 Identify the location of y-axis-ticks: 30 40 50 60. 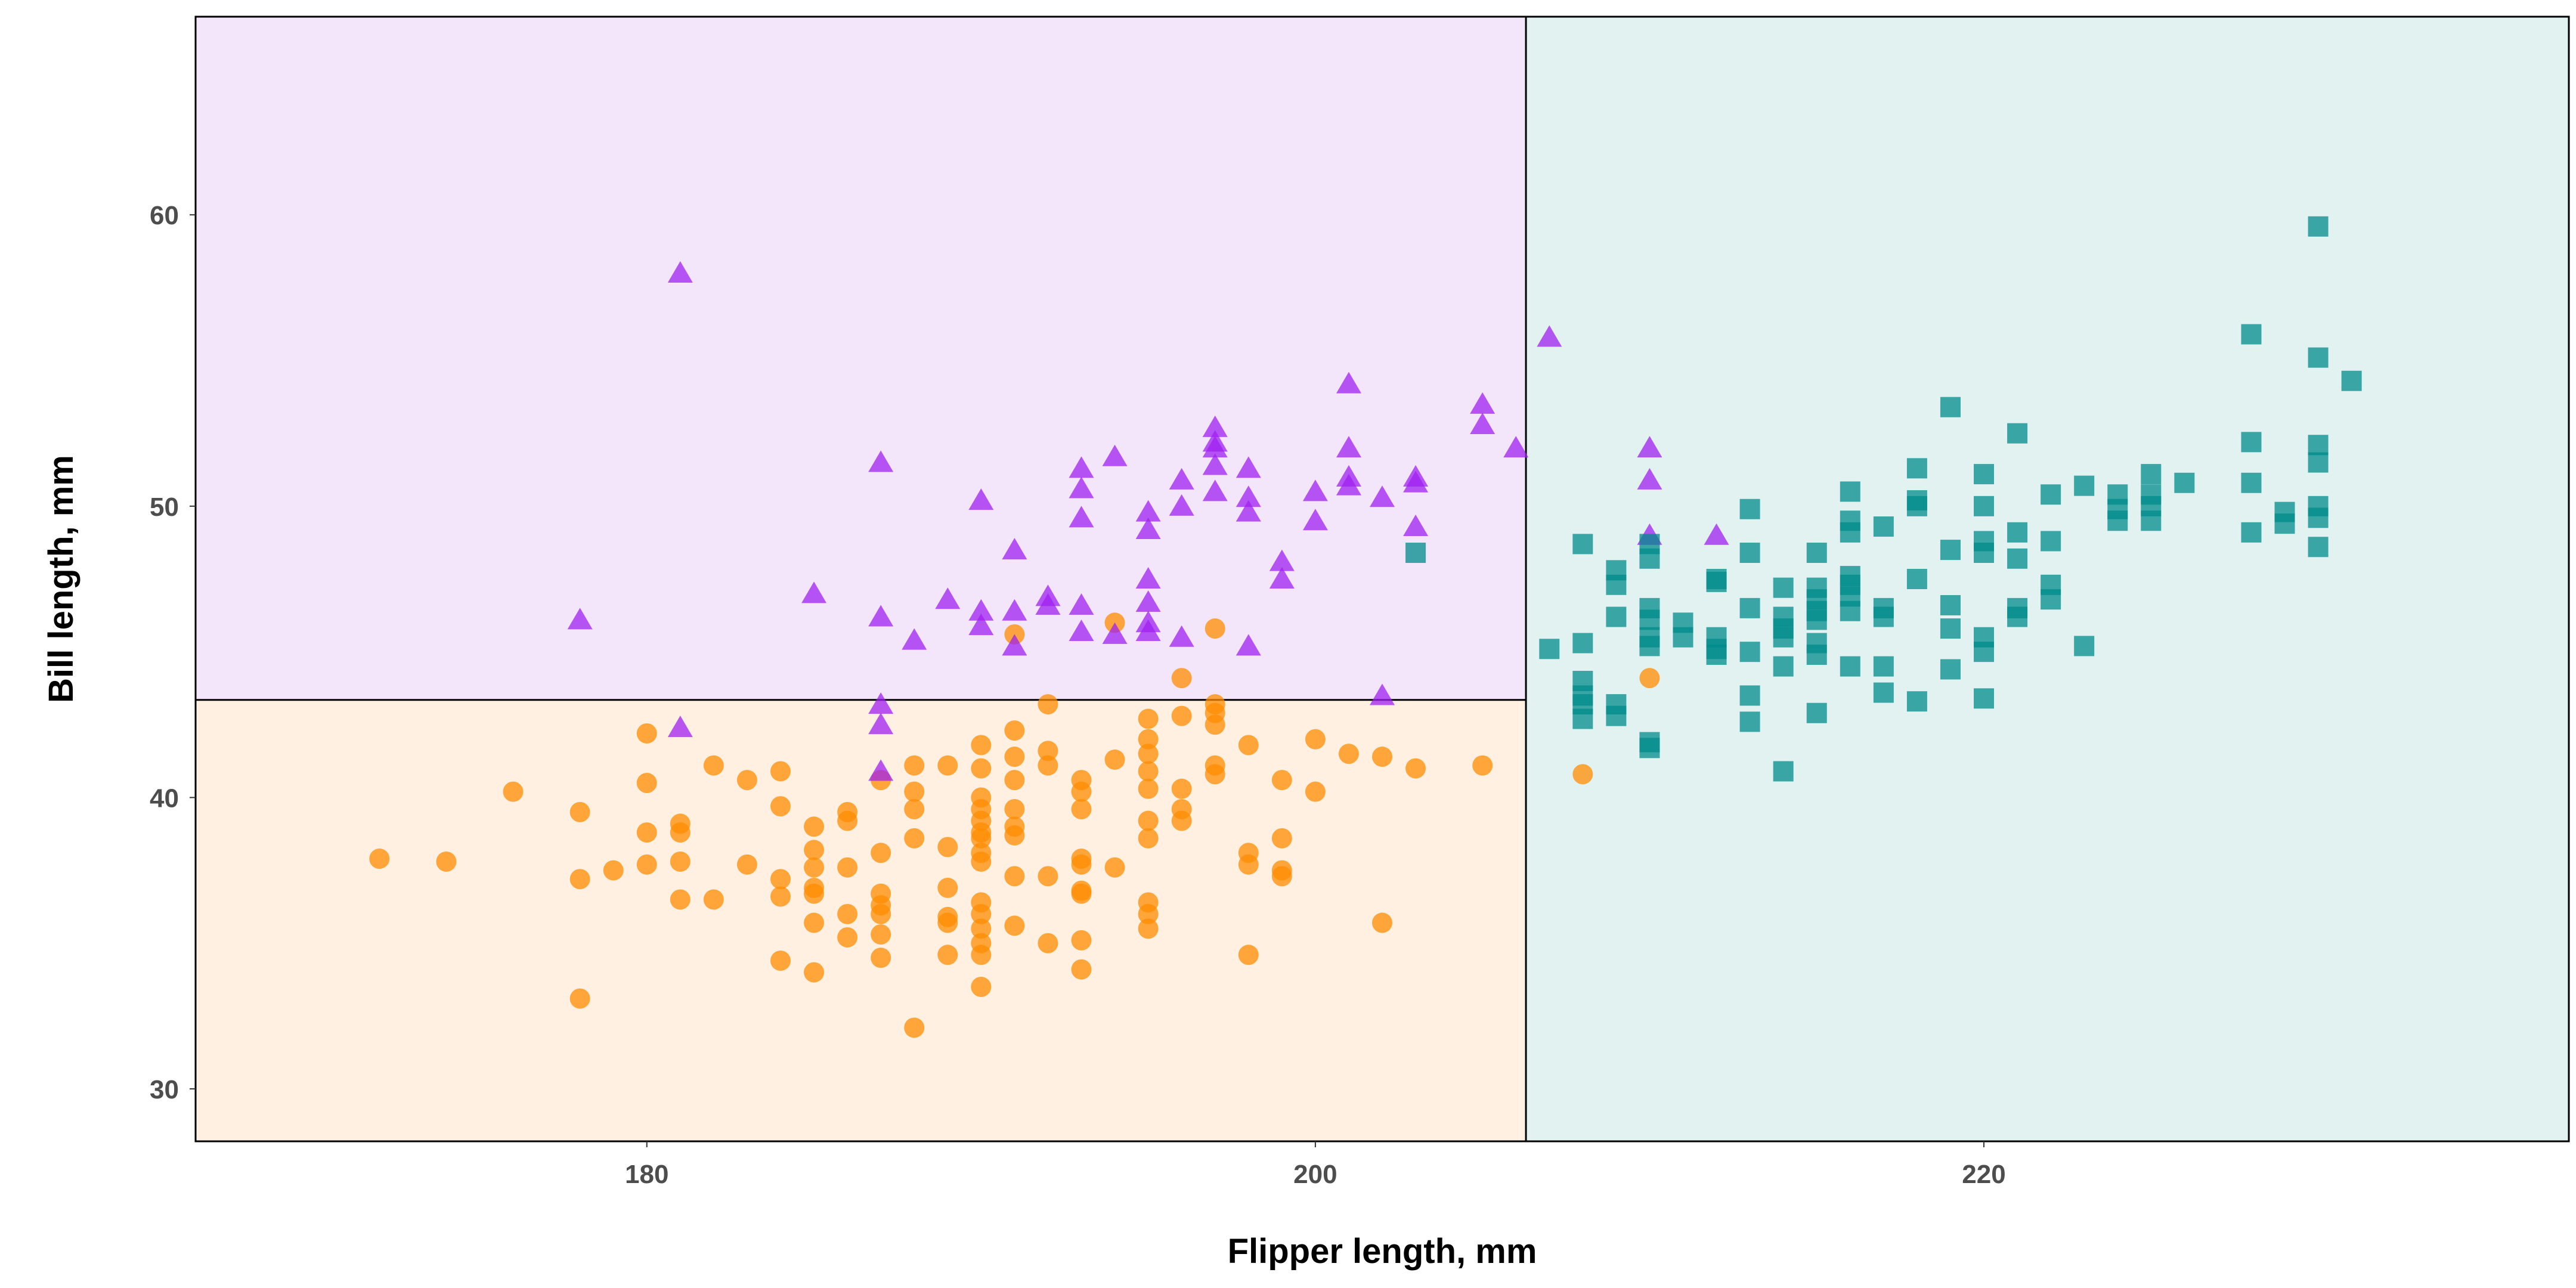
(173, 653).